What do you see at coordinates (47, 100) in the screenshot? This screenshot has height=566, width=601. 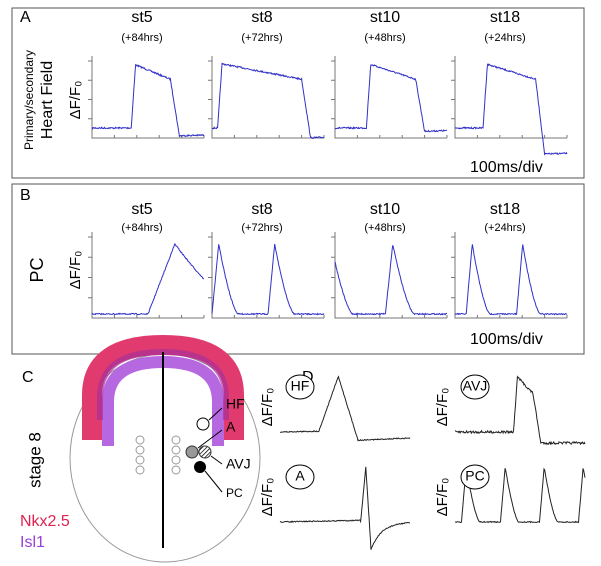 I see `side-label: Heart Field` at bounding box center [47, 100].